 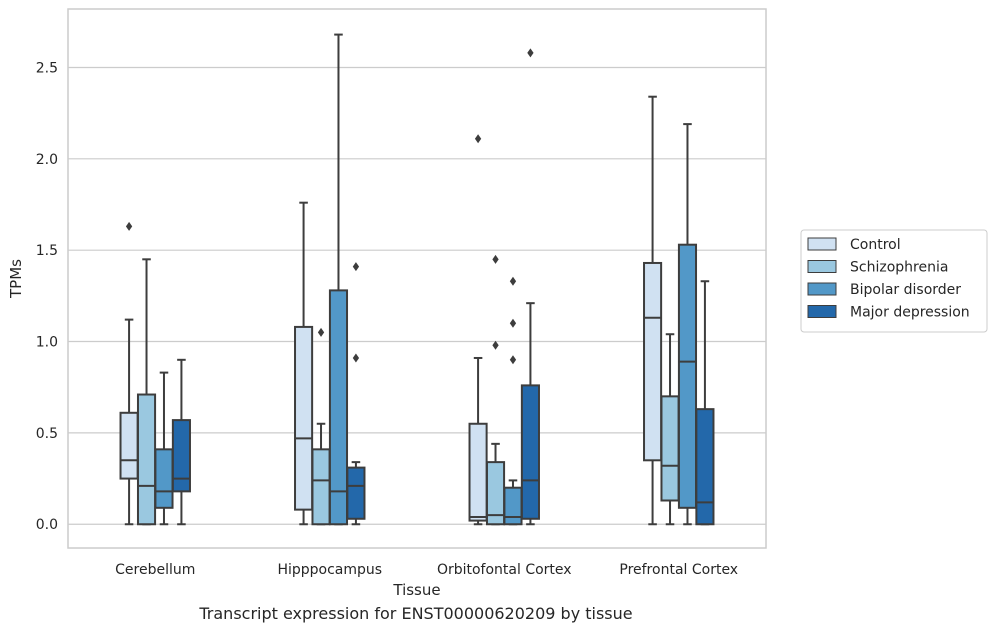 I want to click on legend-label: Control, so click(x=875, y=245).